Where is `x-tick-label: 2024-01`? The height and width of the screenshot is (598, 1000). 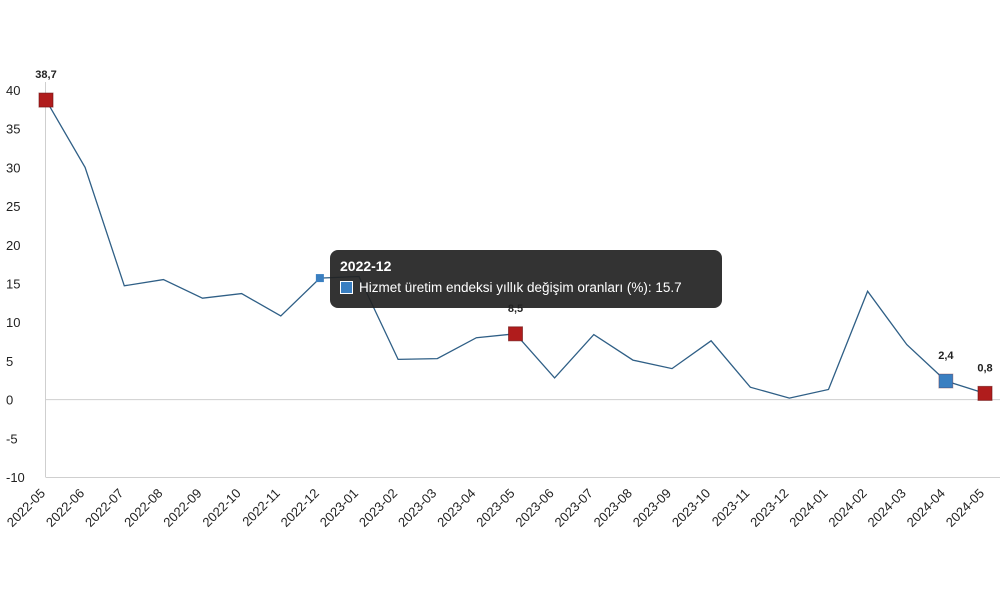
x-tick-label: 2024-01 is located at coordinates (808, 508).